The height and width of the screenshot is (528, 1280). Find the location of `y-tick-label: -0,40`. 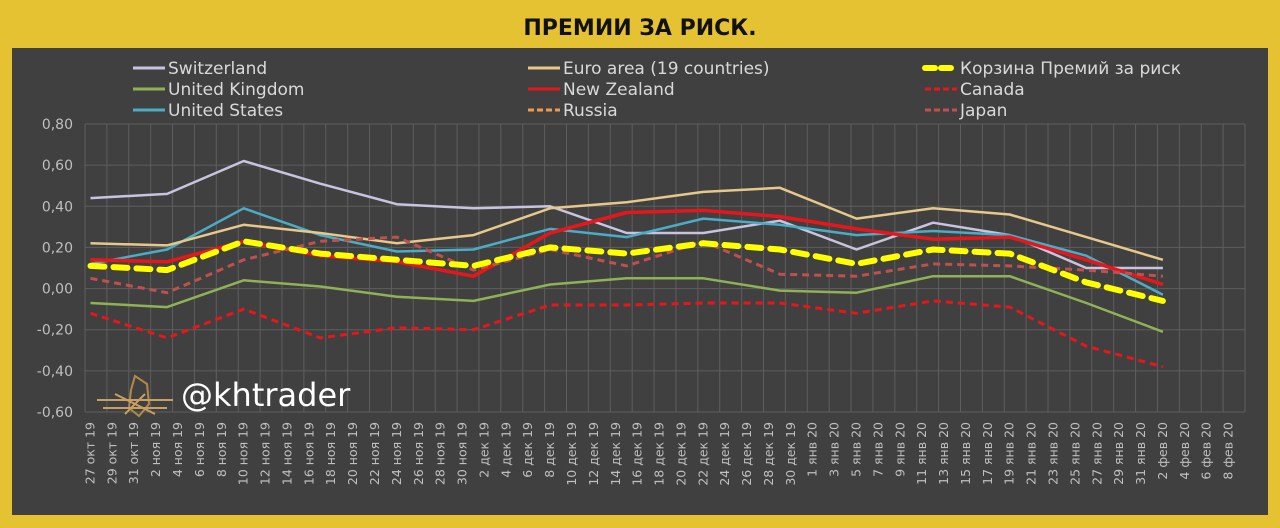

y-tick-label: -0,40 is located at coordinates (55, 372).